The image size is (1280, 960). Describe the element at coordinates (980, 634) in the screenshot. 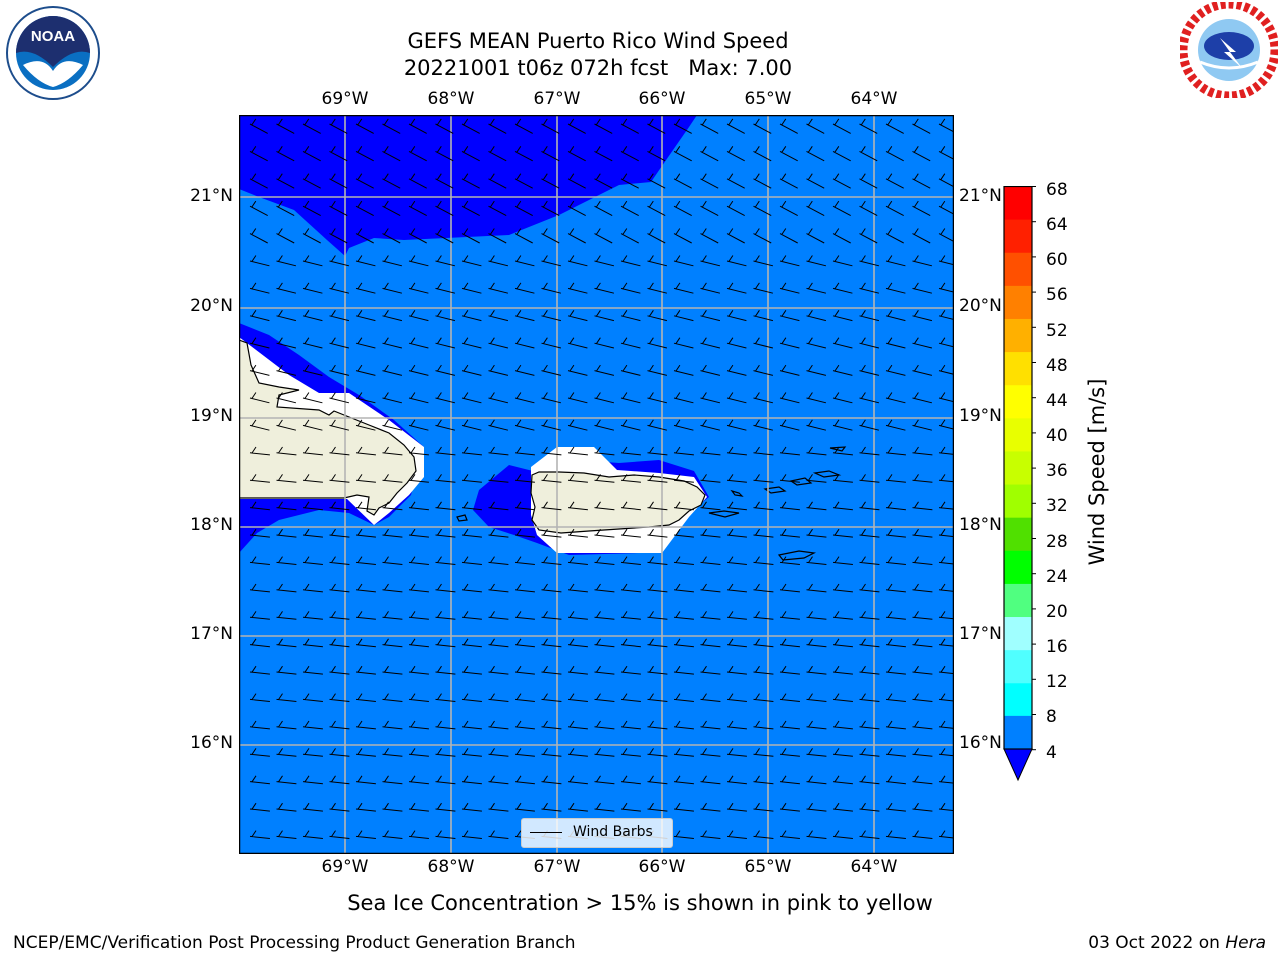

I see `lat-label-right: 17°N` at that location.